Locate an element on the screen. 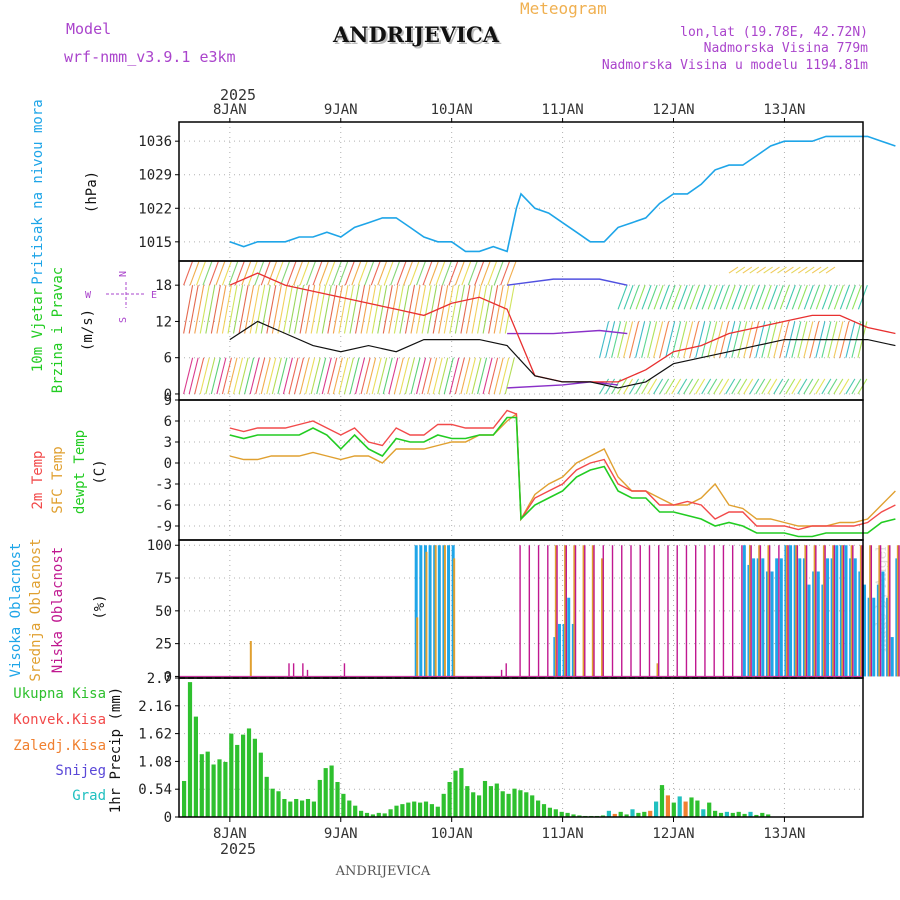 This screenshot has height=900, width=900. x-label-bottom: 10JAN is located at coordinates (452, 834).